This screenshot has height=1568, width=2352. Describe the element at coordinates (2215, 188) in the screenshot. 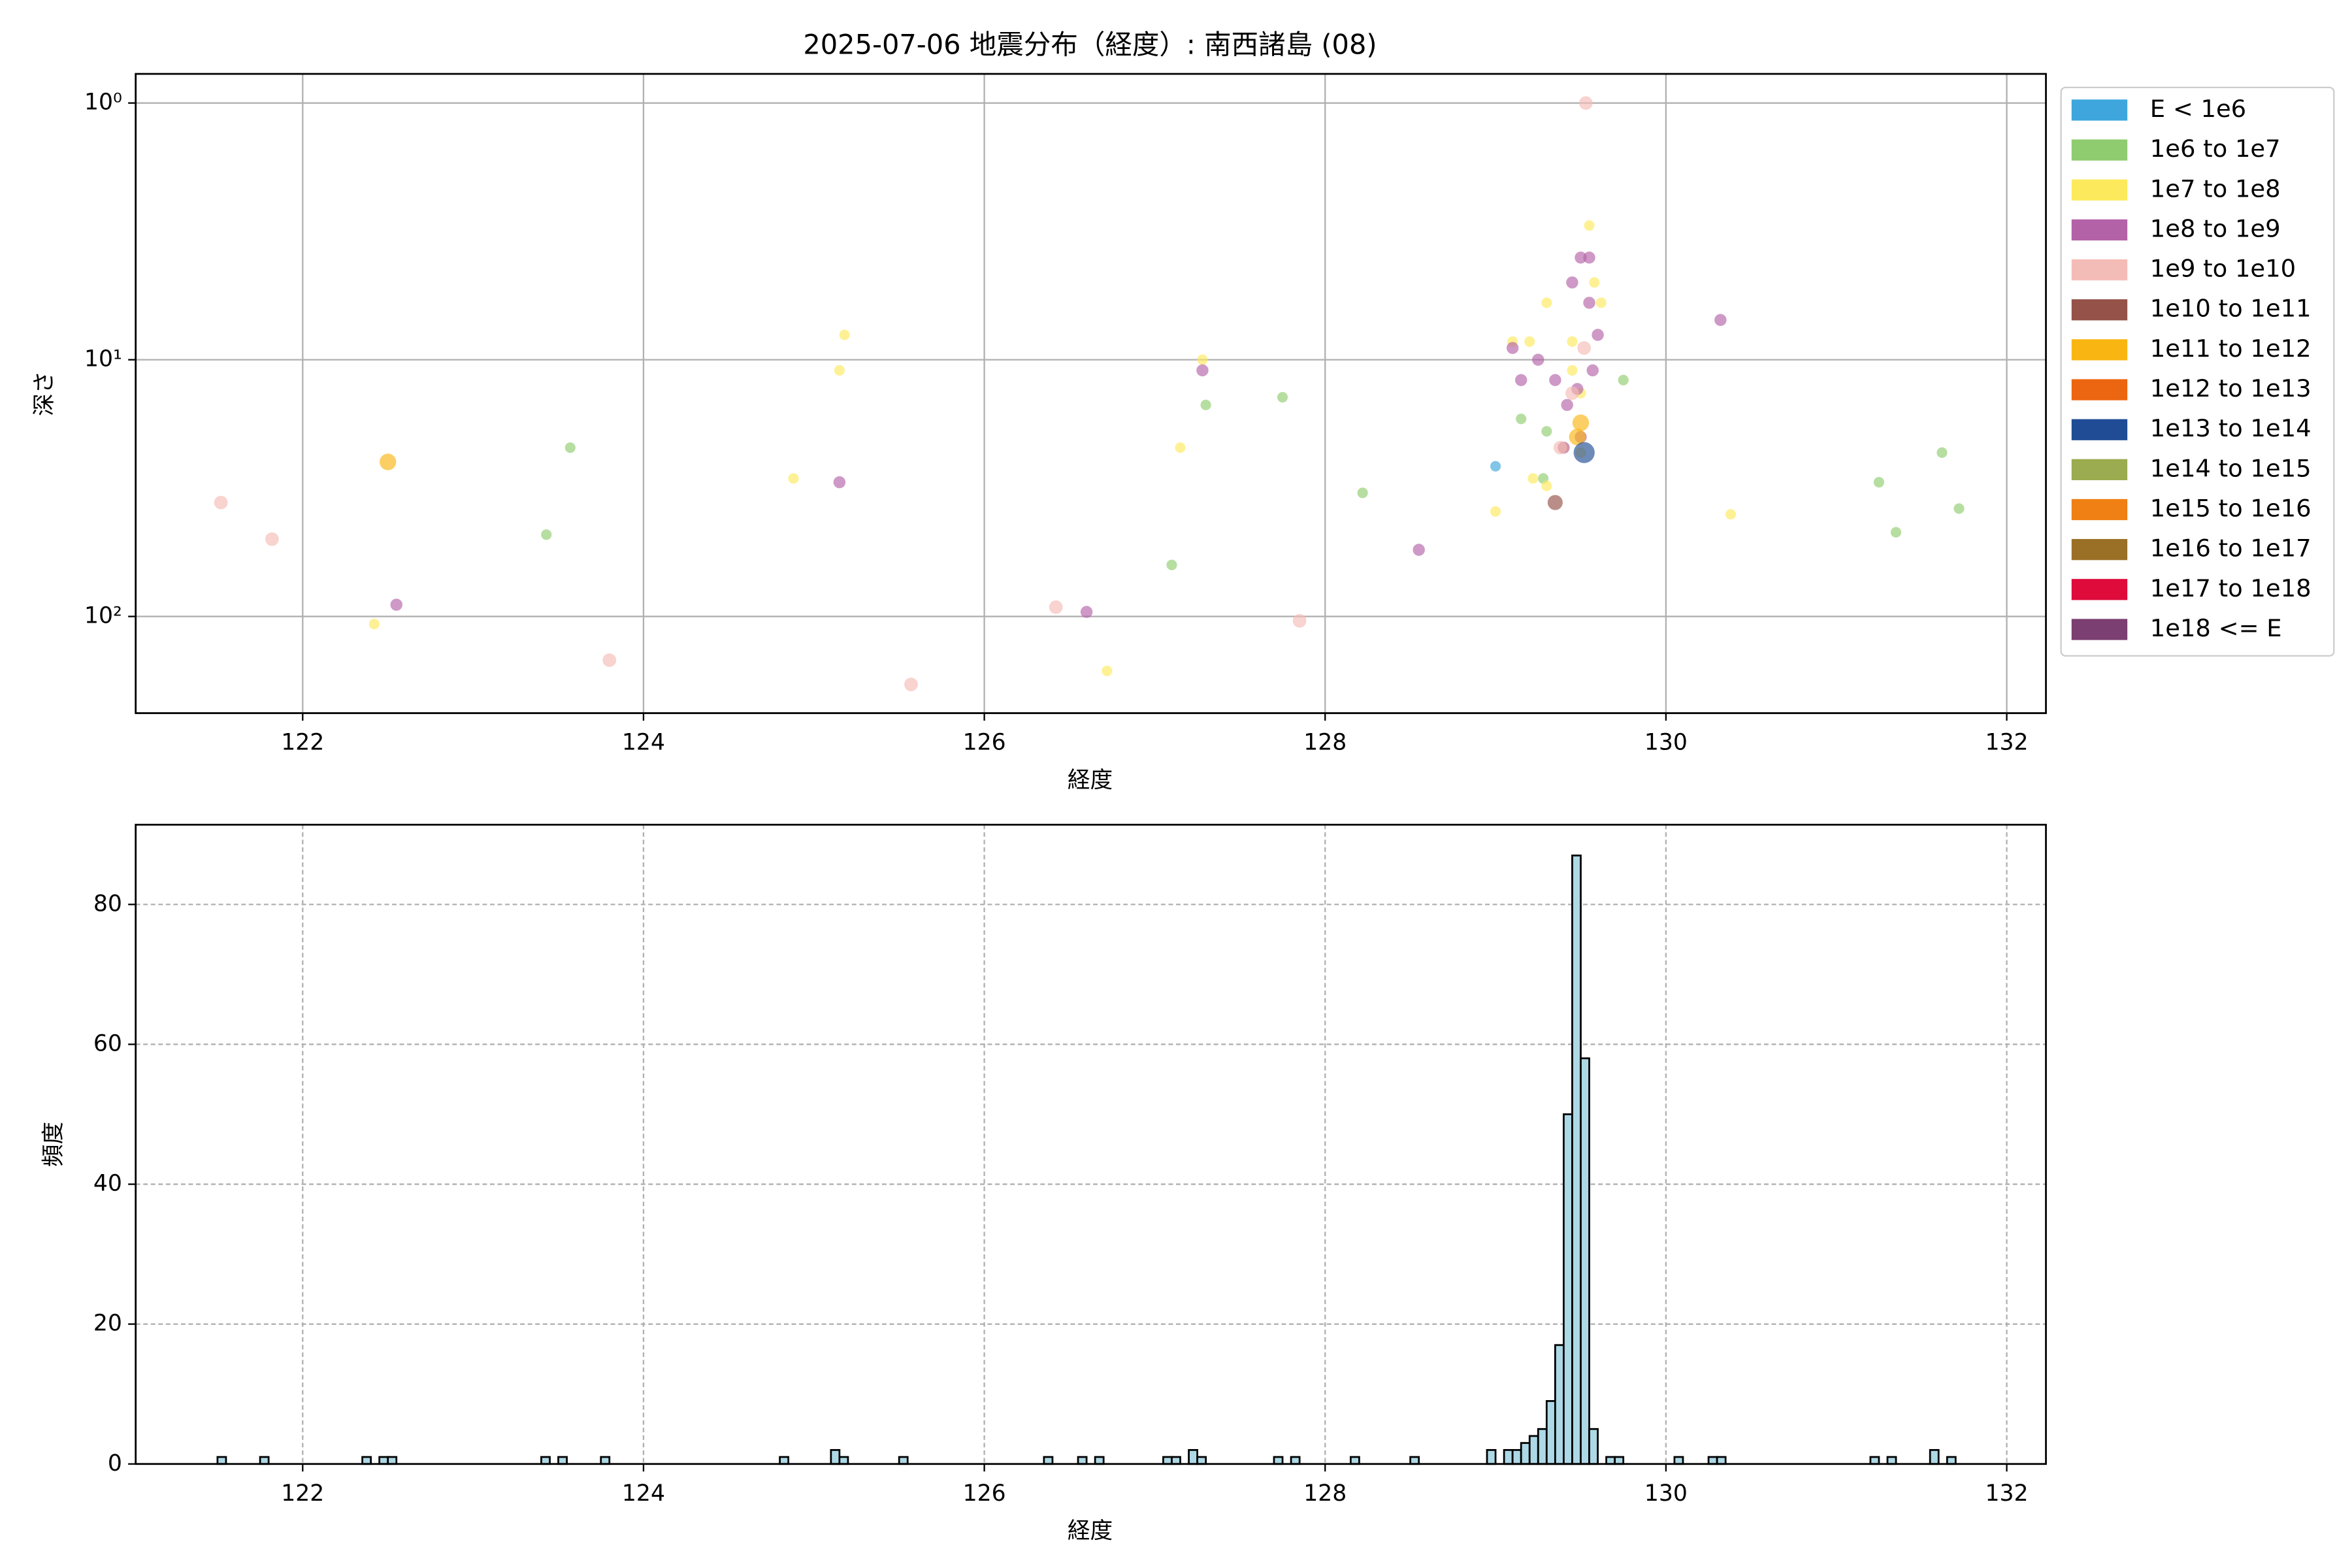

I see `legend-label: 1e7 to 1e8` at that location.